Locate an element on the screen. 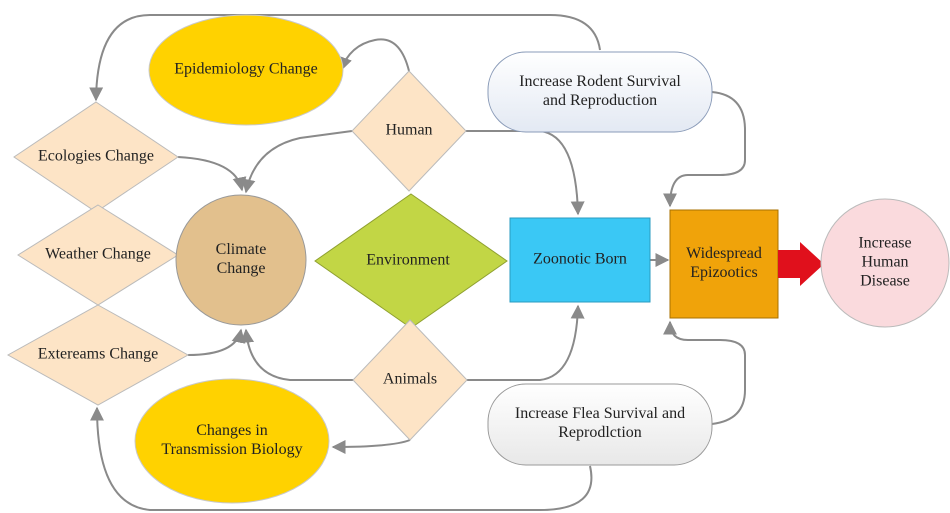 This screenshot has height=513, width=950. block-arrow is located at coordinates (801, 264).